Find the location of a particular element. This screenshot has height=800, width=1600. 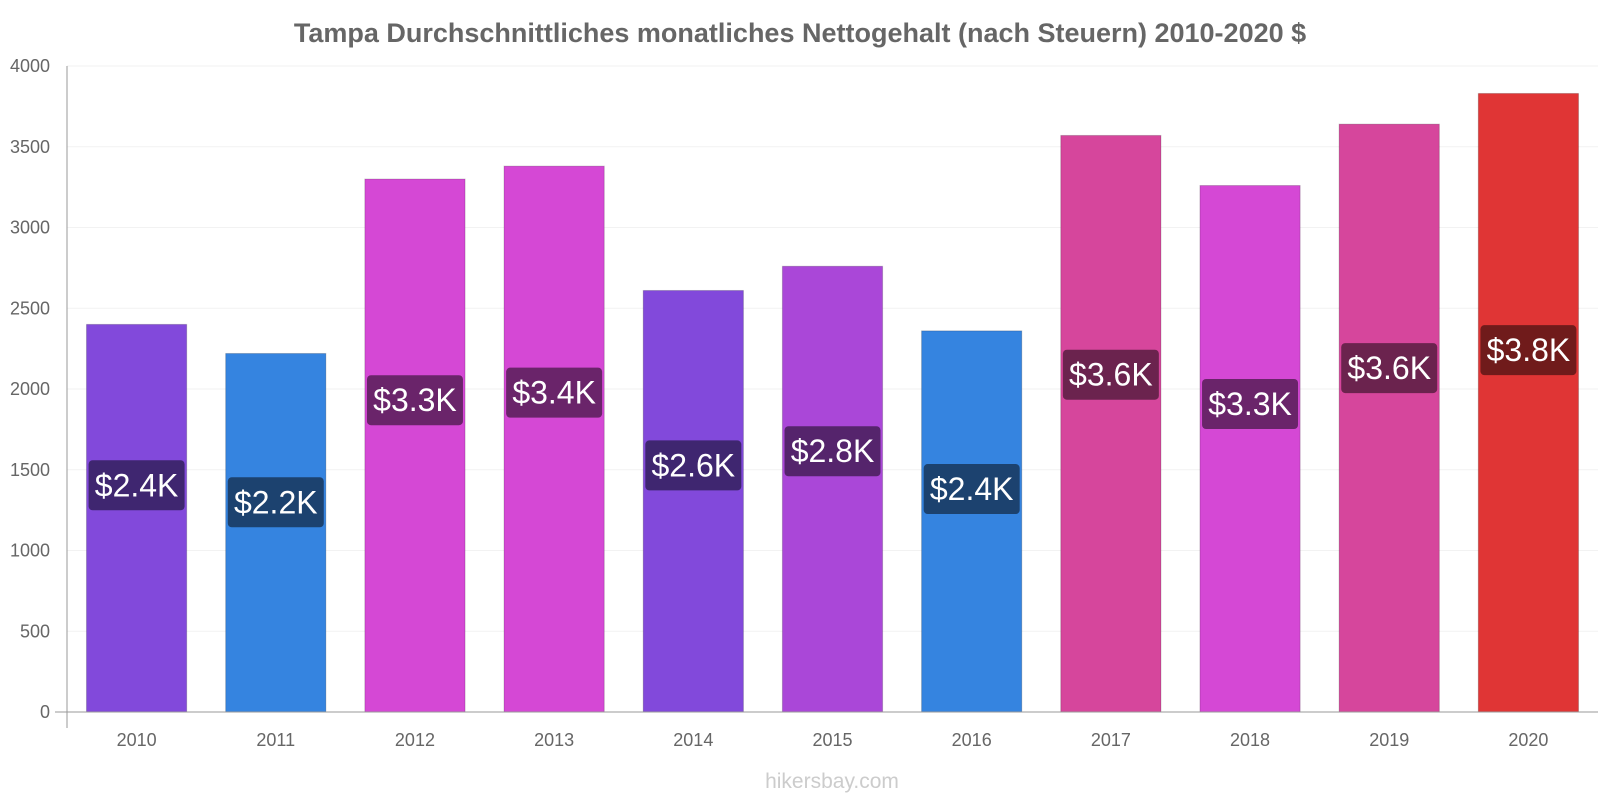

x-tick-label: 2015 is located at coordinates (832, 740).